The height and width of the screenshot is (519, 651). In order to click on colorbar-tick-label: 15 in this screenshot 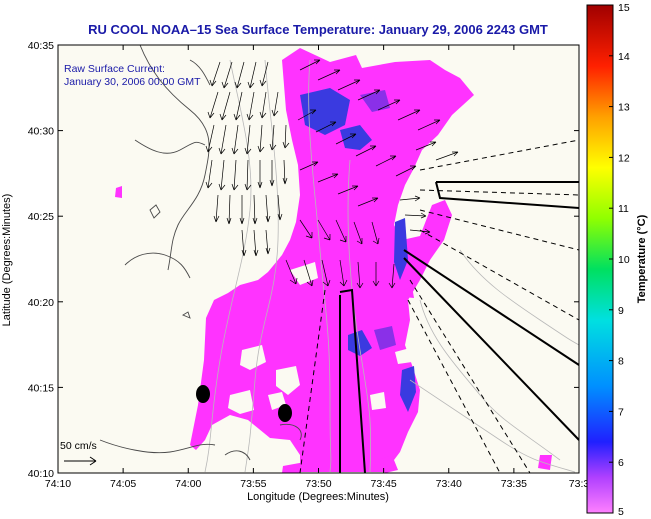, I will do `click(624, 8)`.